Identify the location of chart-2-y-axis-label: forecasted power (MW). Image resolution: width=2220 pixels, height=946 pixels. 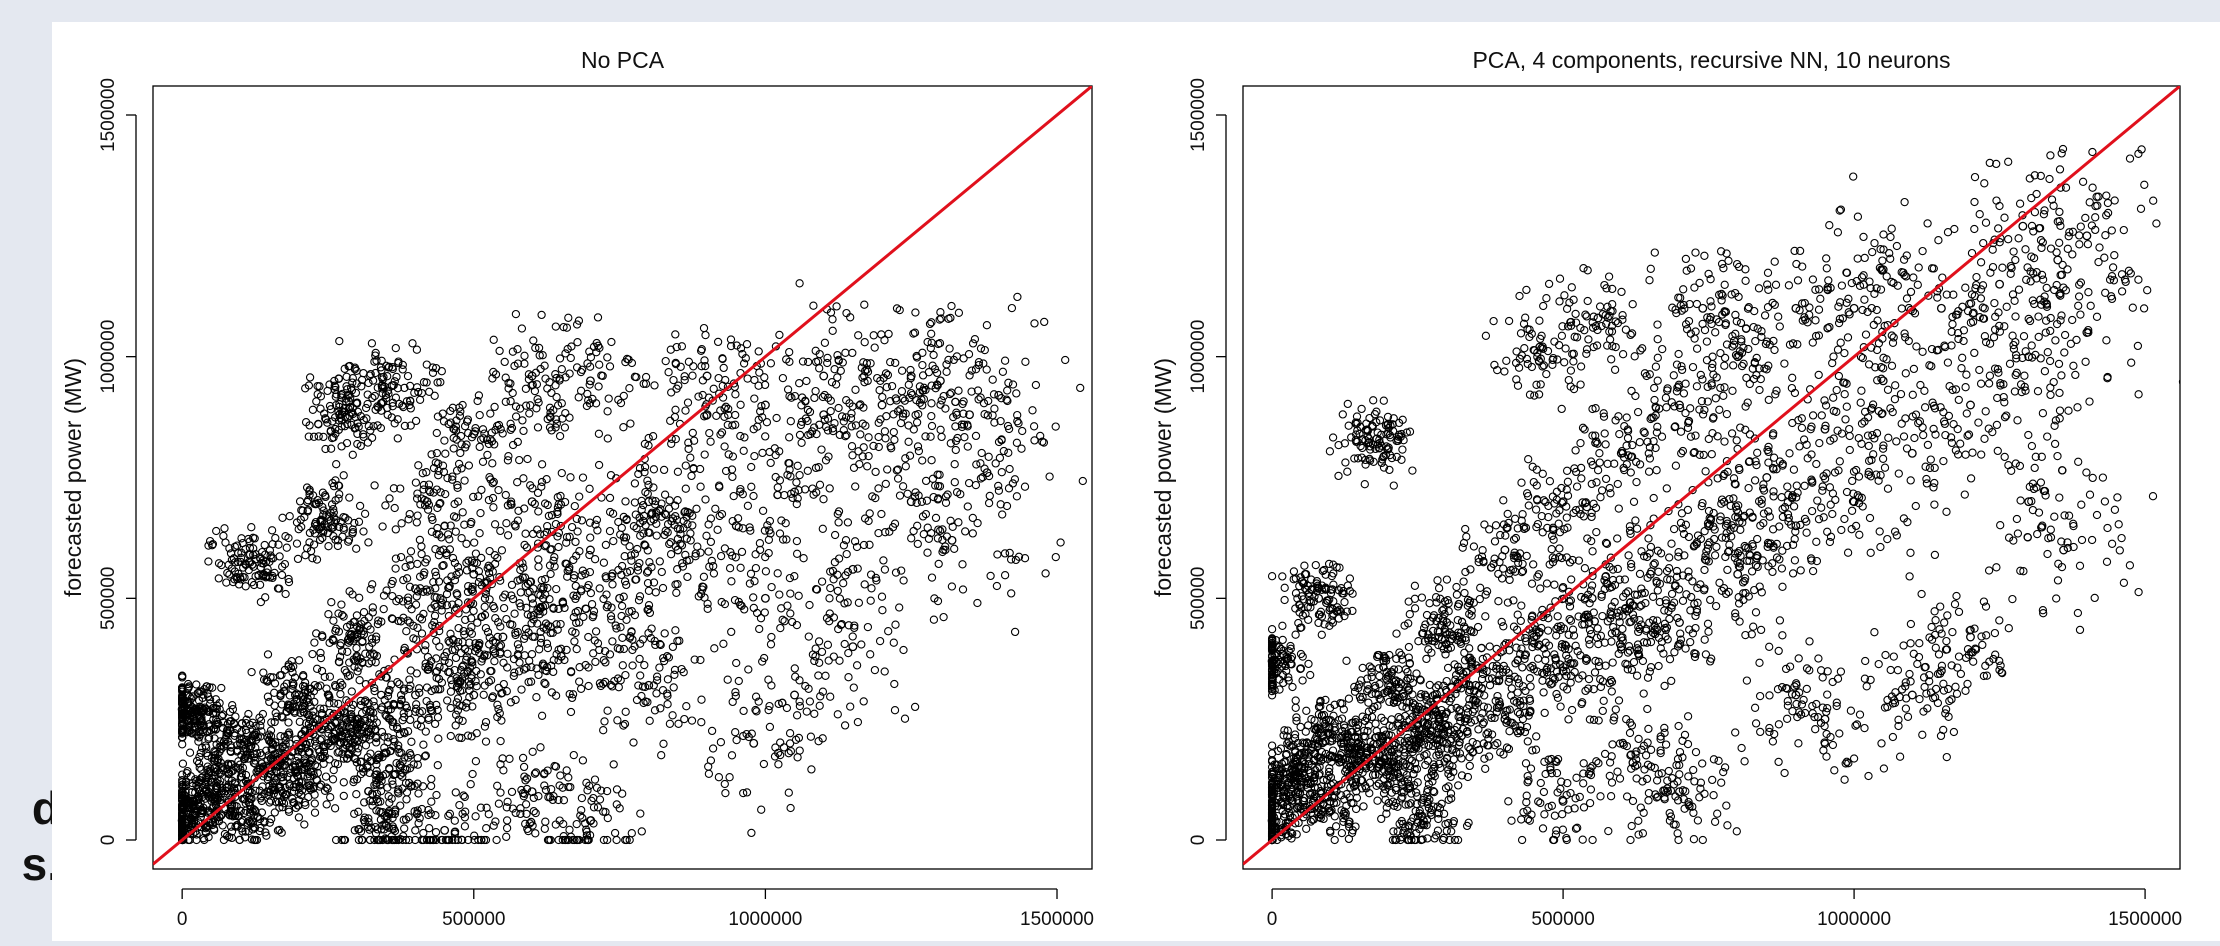
(1163, 477).